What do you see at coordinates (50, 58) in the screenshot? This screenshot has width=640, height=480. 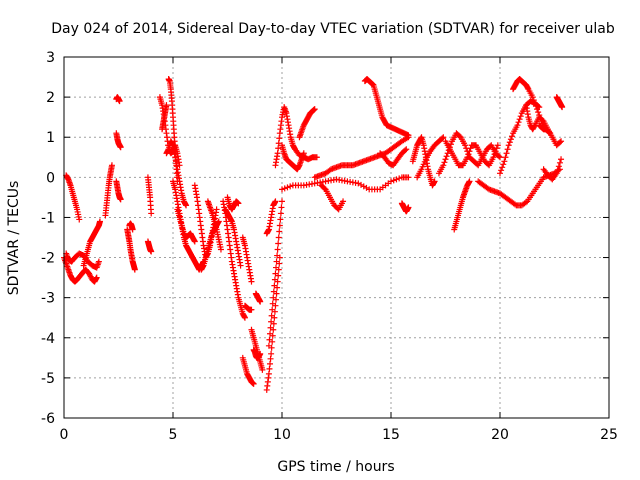 I see `y-tick-label: 3` at bounding box center [50, 58].